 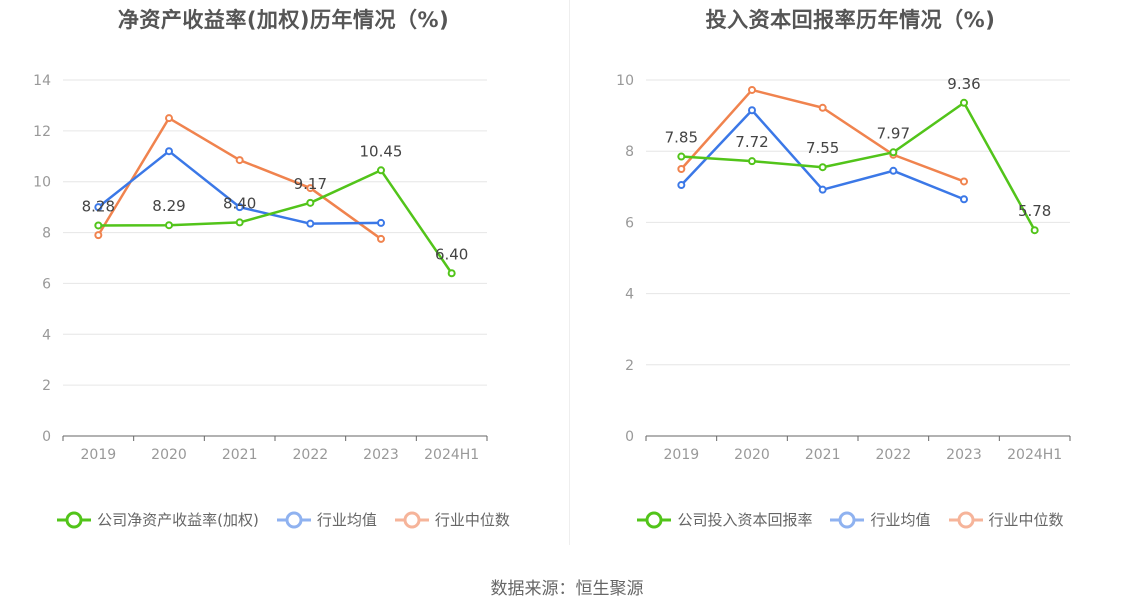 I want to click on data-label: 7.97, so click(x=893, y=133).